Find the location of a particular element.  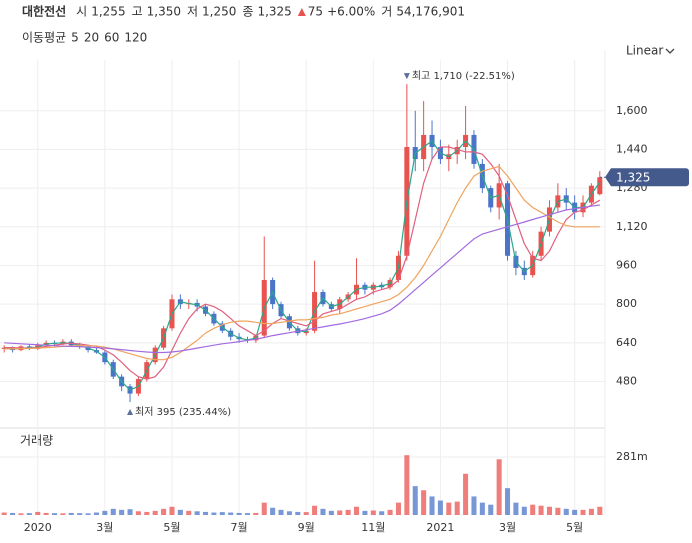

y-tick-label: 800 is located at coordinates (626, 303).